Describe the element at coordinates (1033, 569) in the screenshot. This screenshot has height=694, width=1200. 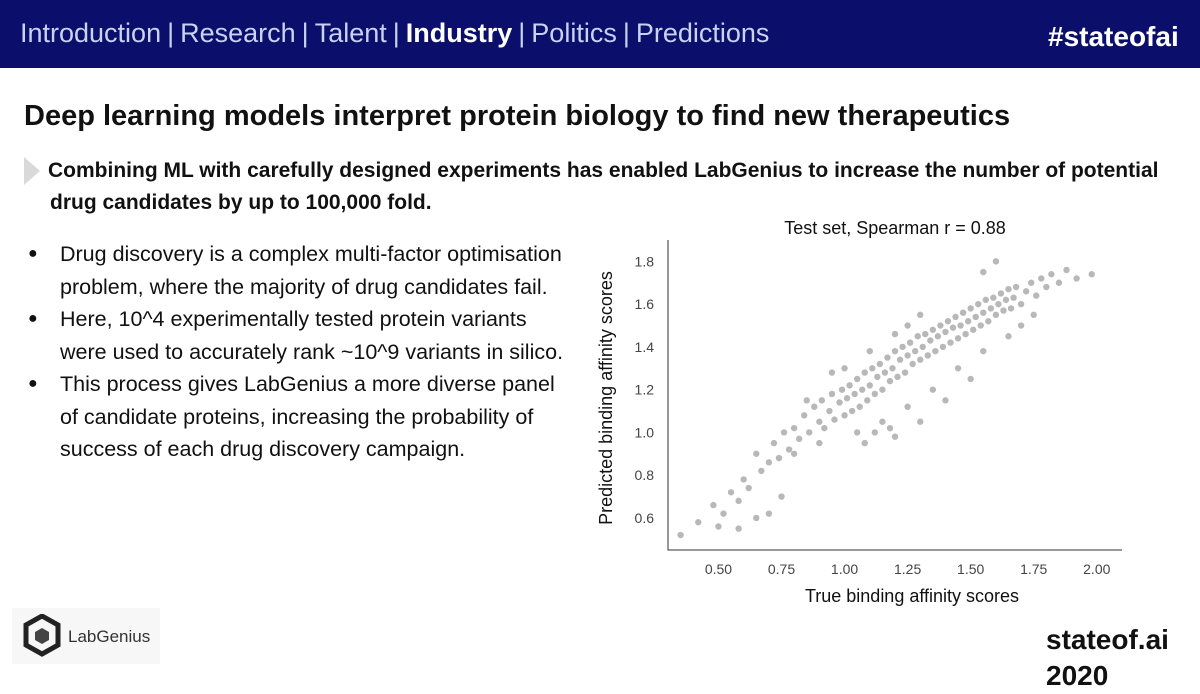
I see `x-tick-label: 1.75` at that location.